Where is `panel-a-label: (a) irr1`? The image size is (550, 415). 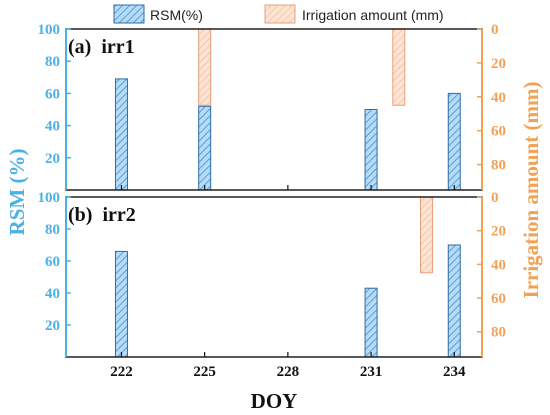 panel-a-label: (a) irr1 is located at coordinates (101, 47).